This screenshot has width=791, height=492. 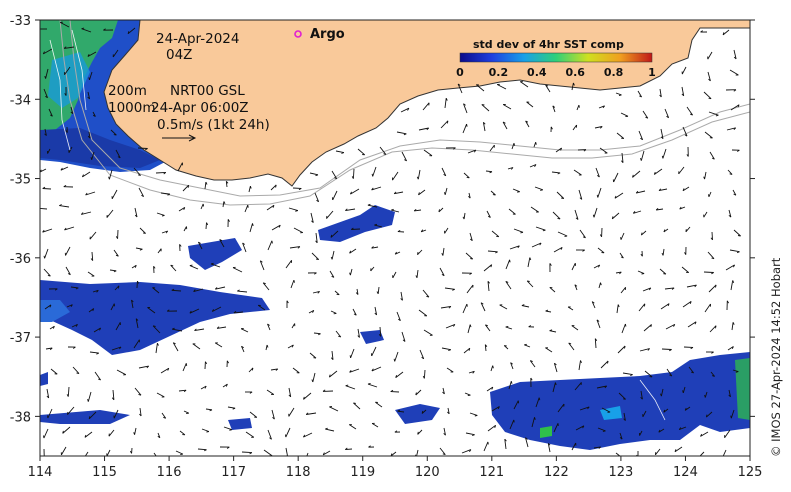 What do you see at coordinates (327, 34) in the screenshot?
I see `argo-legend-label: Argo` at bounding box center [327, 34].